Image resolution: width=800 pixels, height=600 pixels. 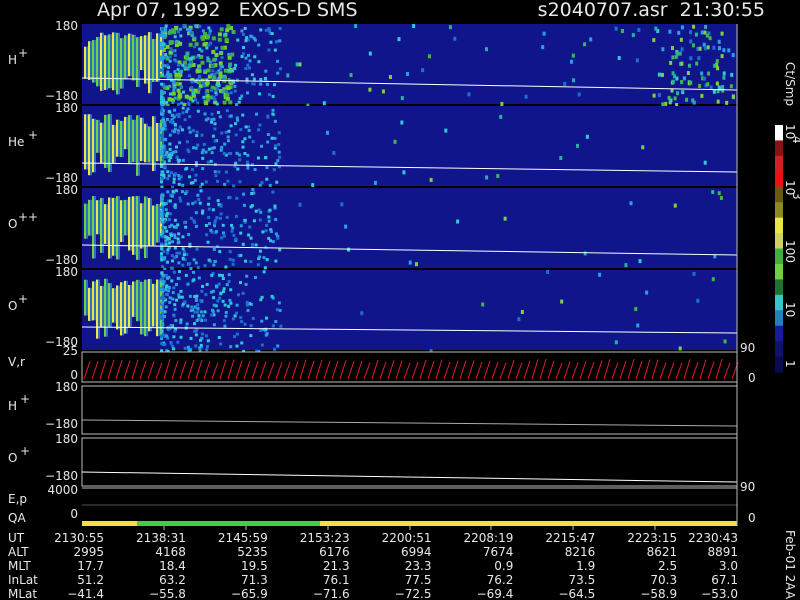 I want to click on axis-label: 25, so click(x=70, y=351).